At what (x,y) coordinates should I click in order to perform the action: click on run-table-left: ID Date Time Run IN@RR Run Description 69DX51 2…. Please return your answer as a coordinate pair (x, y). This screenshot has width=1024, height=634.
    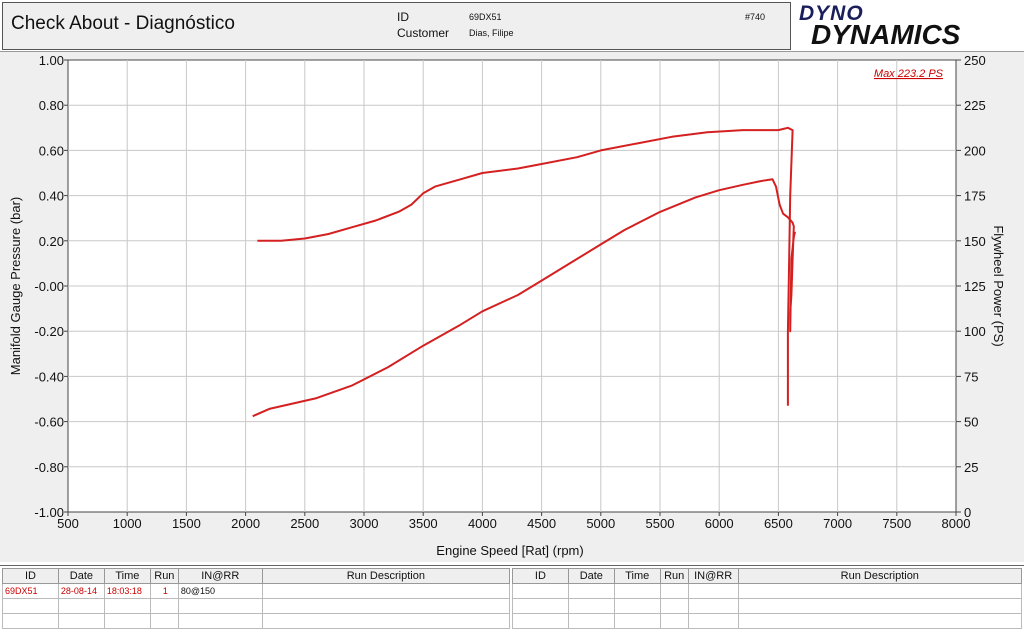
    Looking at the image, I should click on (256, 598).